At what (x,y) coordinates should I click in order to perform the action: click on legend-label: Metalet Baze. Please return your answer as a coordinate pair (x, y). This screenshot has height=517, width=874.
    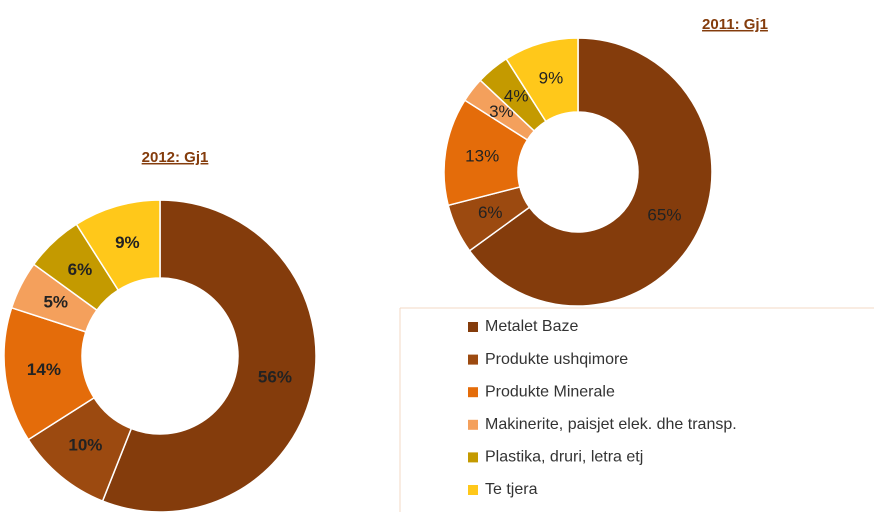
    Looking at the image, I should click on (531, 326).